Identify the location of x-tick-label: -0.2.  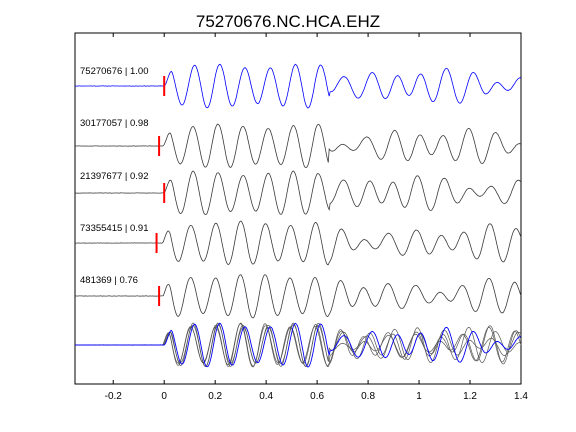
(114, 396).